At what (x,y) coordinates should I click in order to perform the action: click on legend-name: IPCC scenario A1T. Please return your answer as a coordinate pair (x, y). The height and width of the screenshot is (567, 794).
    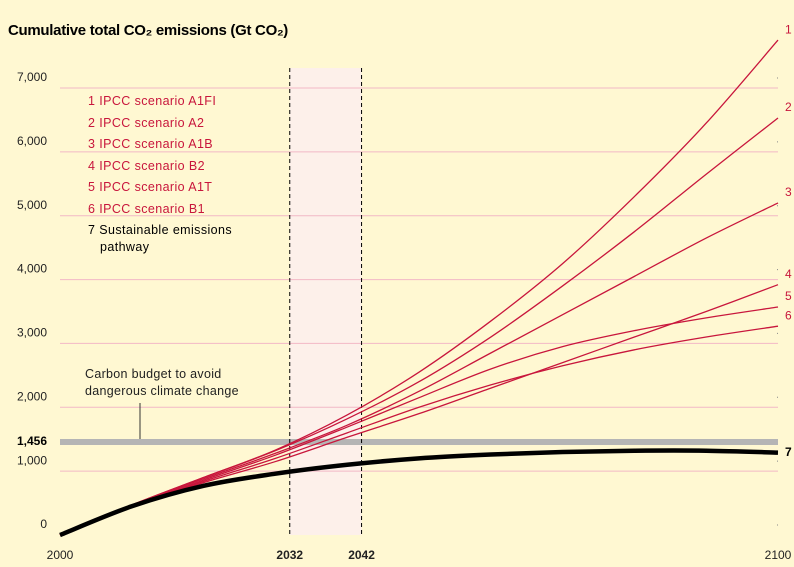
    Looking at the image, I should click on (156, 187).